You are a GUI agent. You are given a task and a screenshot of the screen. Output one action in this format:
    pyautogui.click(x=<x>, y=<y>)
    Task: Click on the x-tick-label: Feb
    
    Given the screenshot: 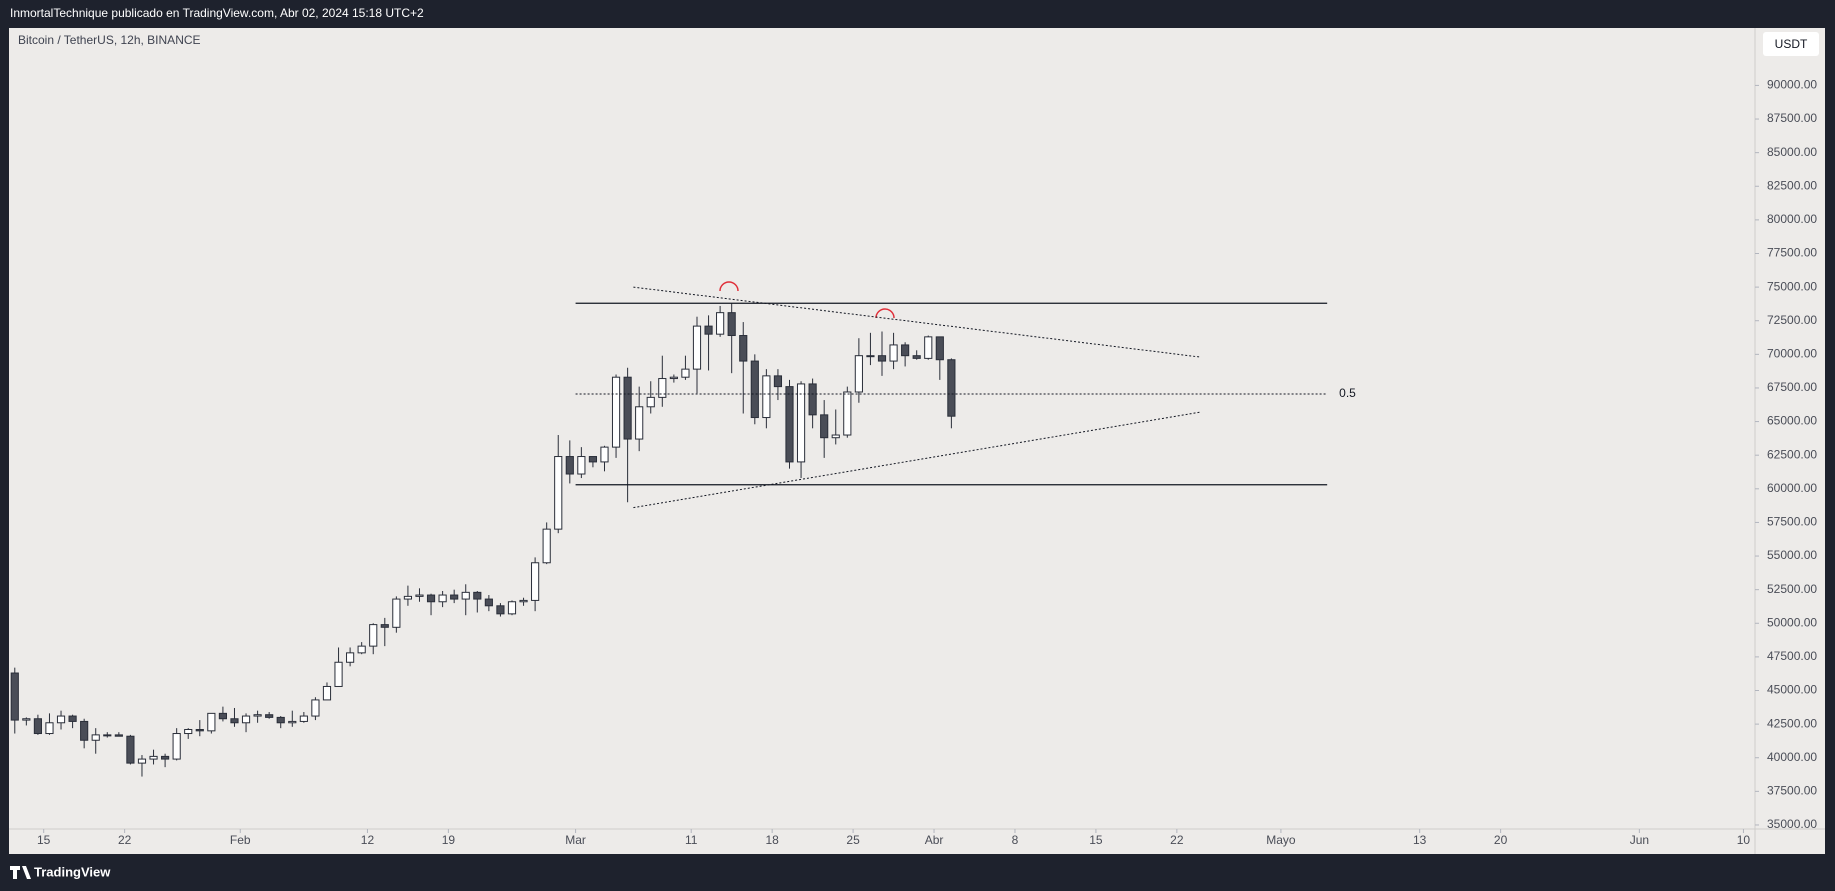 What is the action you would take?
    pyautogui.click(x=240, y=840)
    